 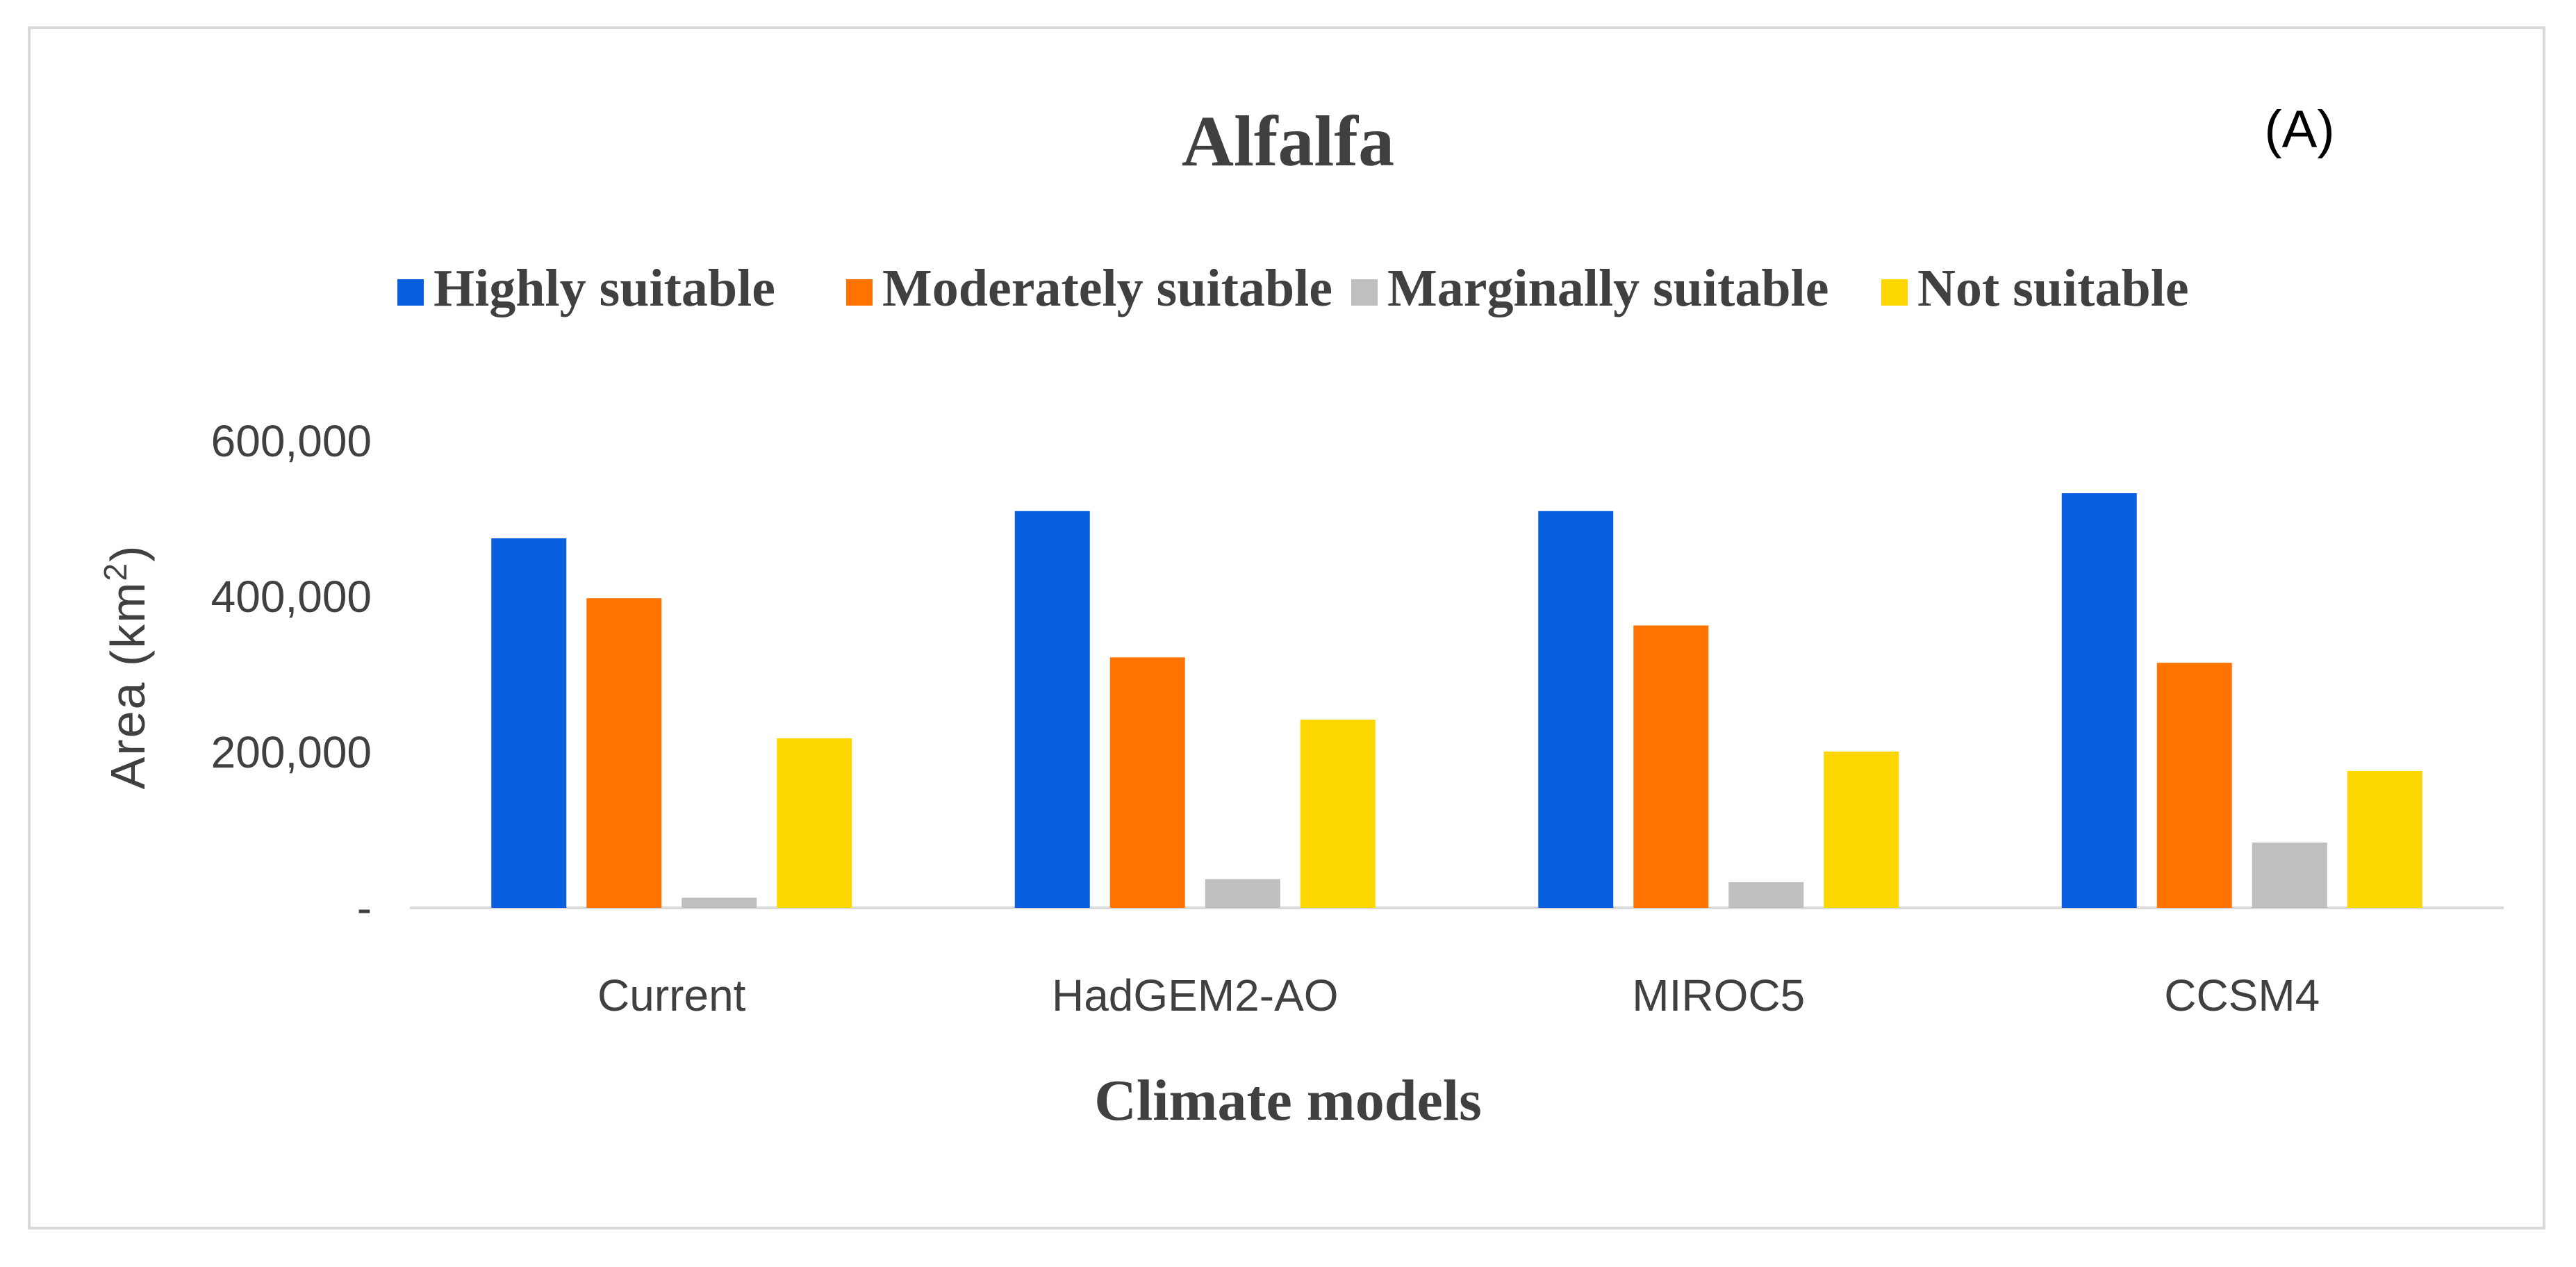 What do you see at coordinates (1147, 782) in the screenshot?
I see `bar-hadgem2-ao-moderately-suitable` at bounding box center [1147, 782].